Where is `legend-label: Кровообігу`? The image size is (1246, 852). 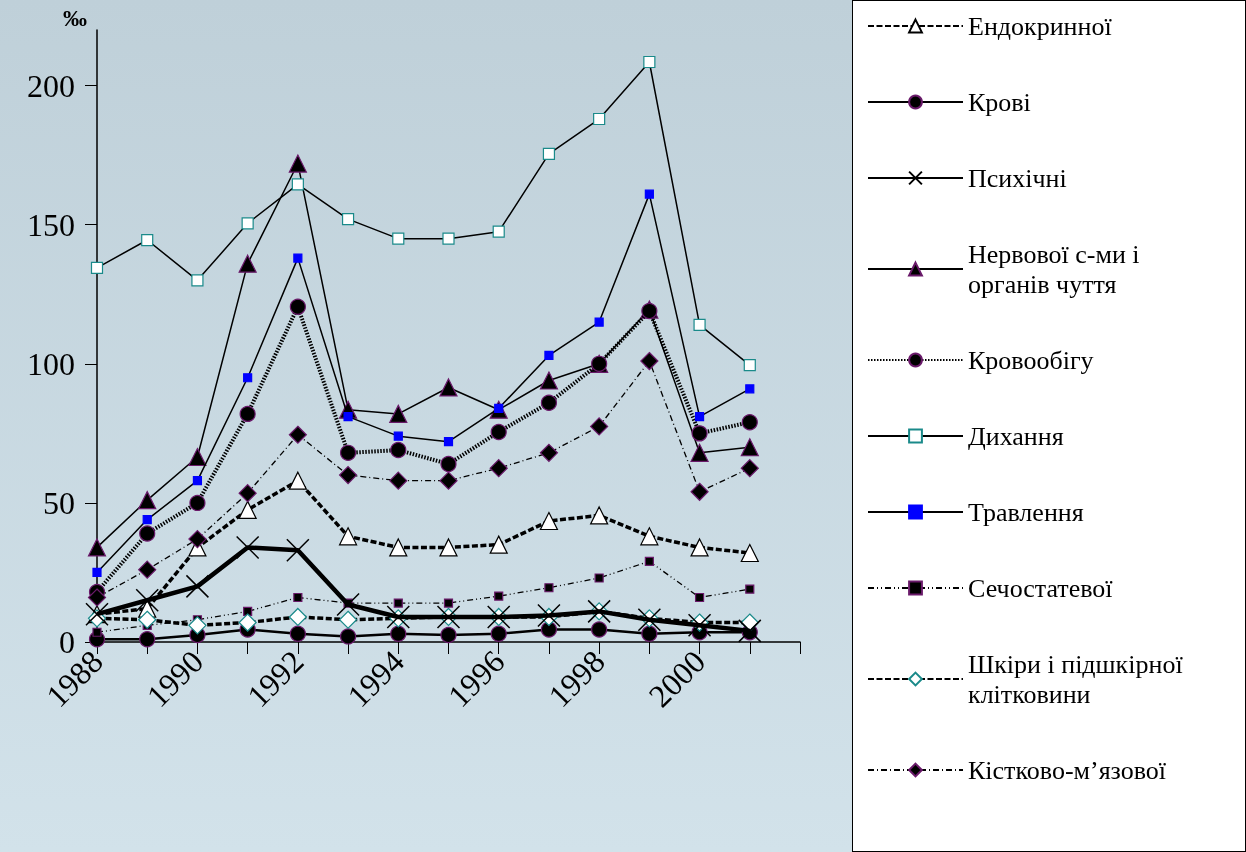 legend-label: Кровообігу is located at coordinates (1031, 360).